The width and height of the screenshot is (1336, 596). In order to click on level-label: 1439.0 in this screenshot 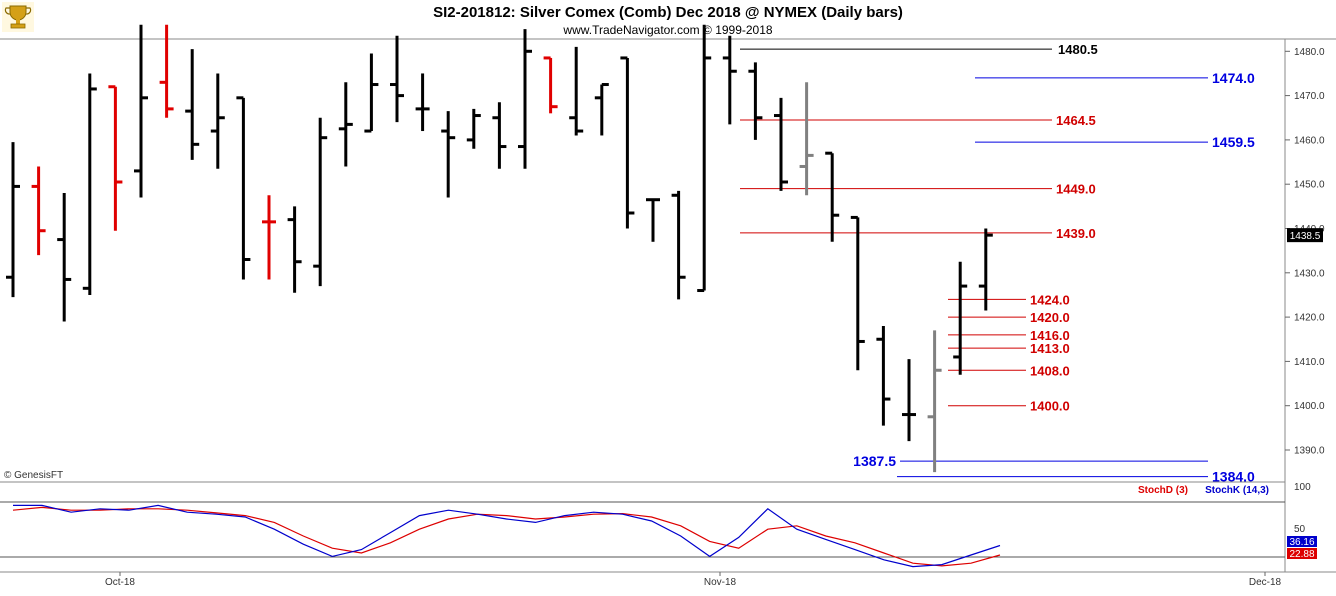, I will do `click(1076, 233)`.